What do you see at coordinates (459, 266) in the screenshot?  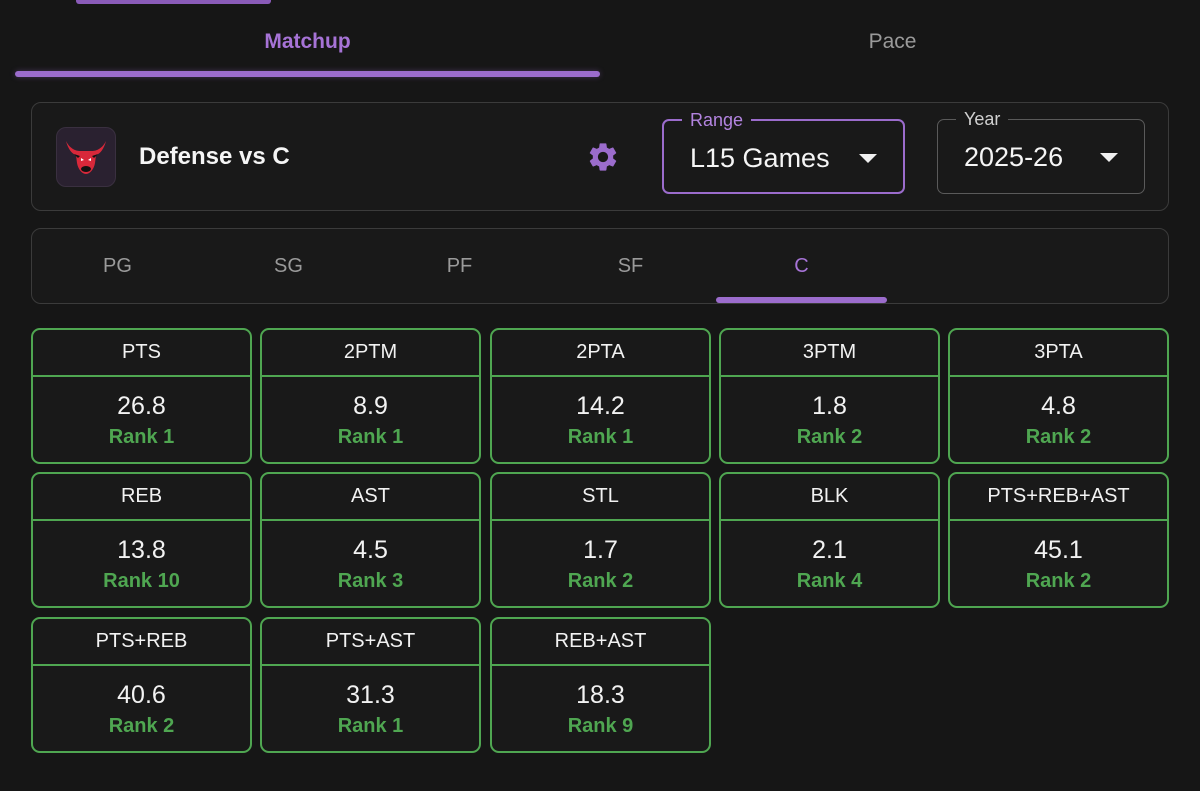 I see `tab-position-pf: PF` at bounding box center [459, 266].